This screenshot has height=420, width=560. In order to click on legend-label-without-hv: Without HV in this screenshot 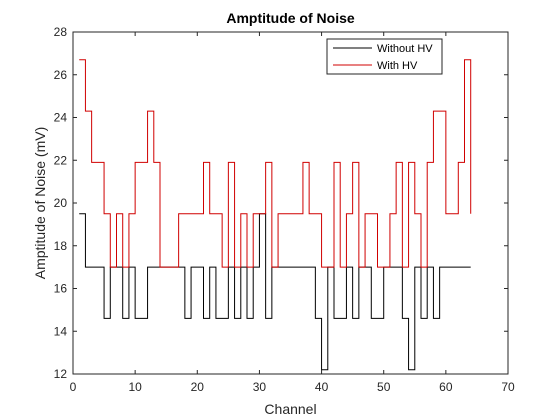, I will do `click(405, 49)`.